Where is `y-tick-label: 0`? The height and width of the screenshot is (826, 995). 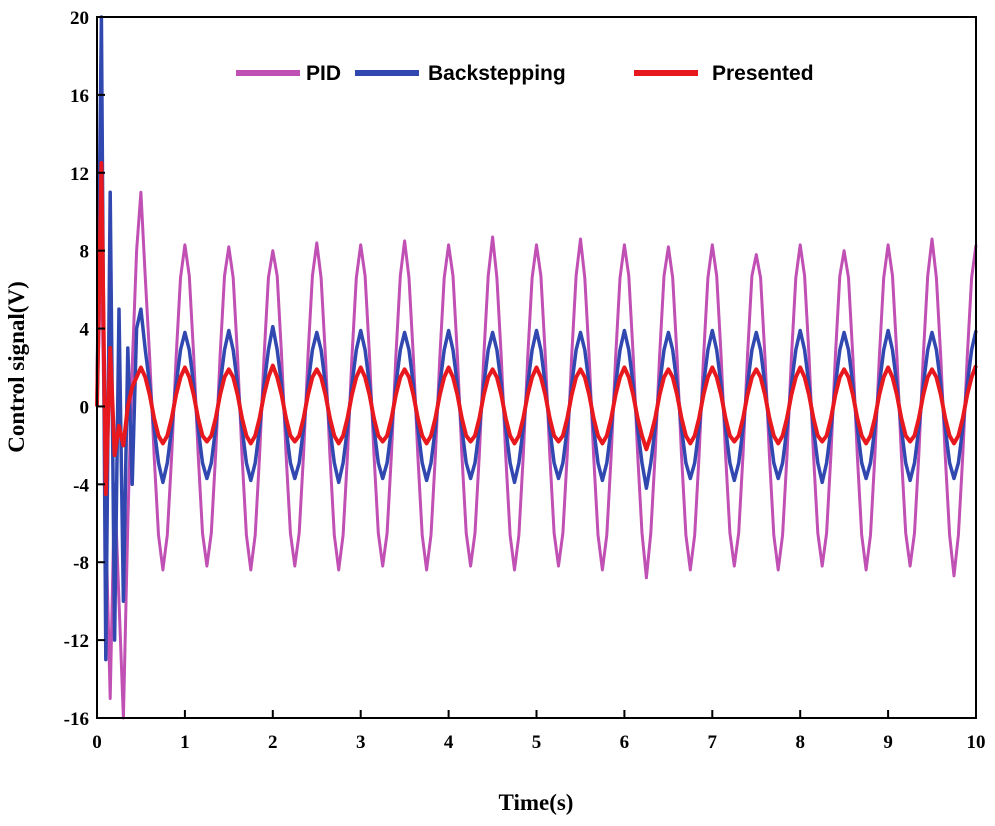
y-tick-label: 0 is located at coordinates (85, 407).